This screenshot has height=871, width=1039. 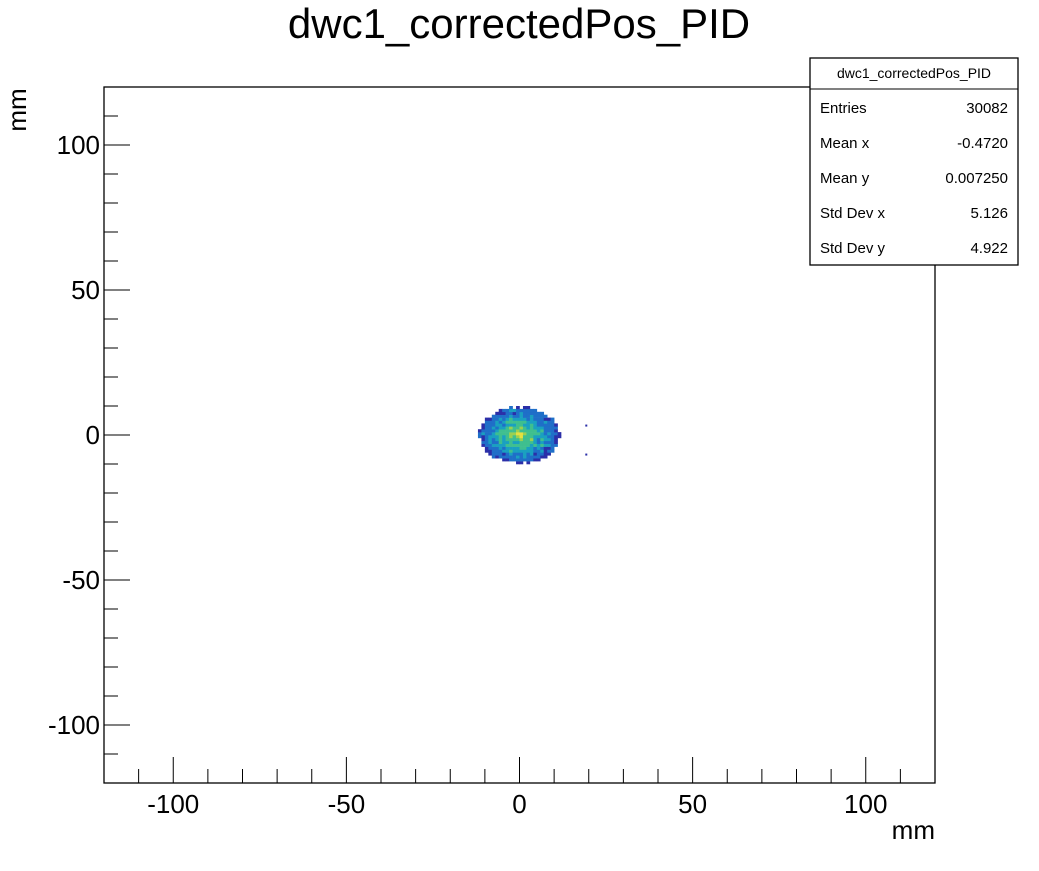 I want to click on x-tick-label: 100, so click(x=865, y=804).